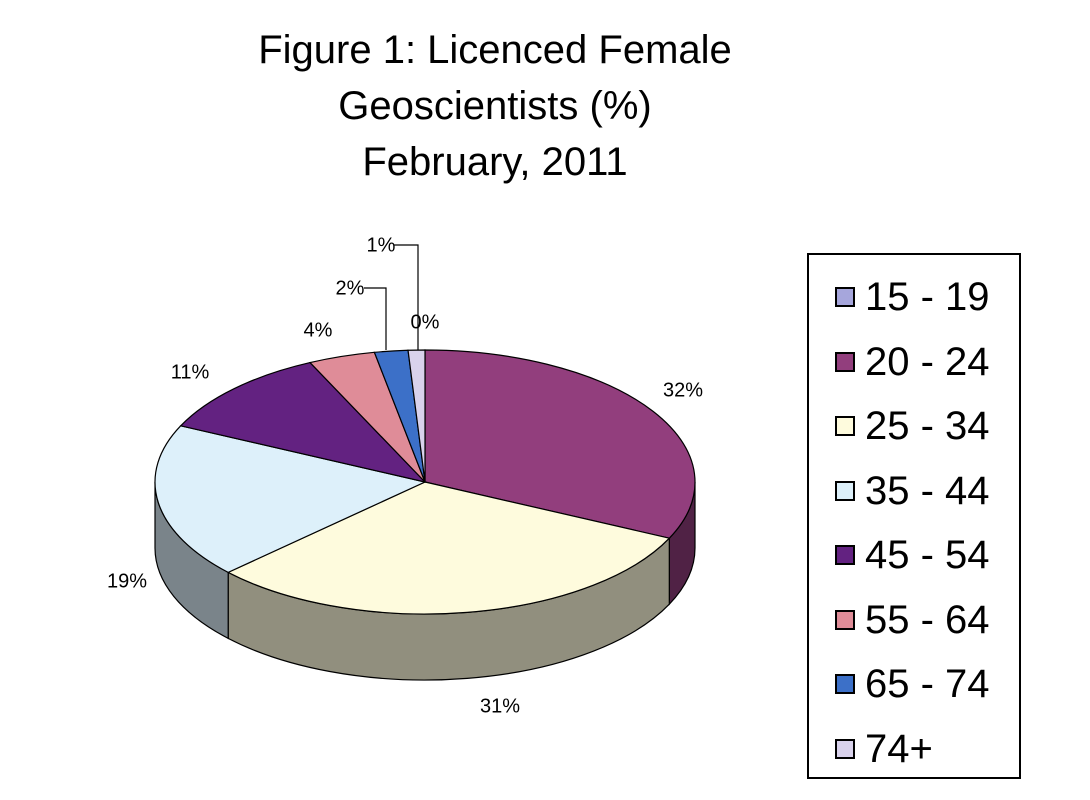 The image size is (1090, 800). Describe the element at coordinates (927, 426) in the screenshot. I see `legend-label: 25 - 34` at that location.